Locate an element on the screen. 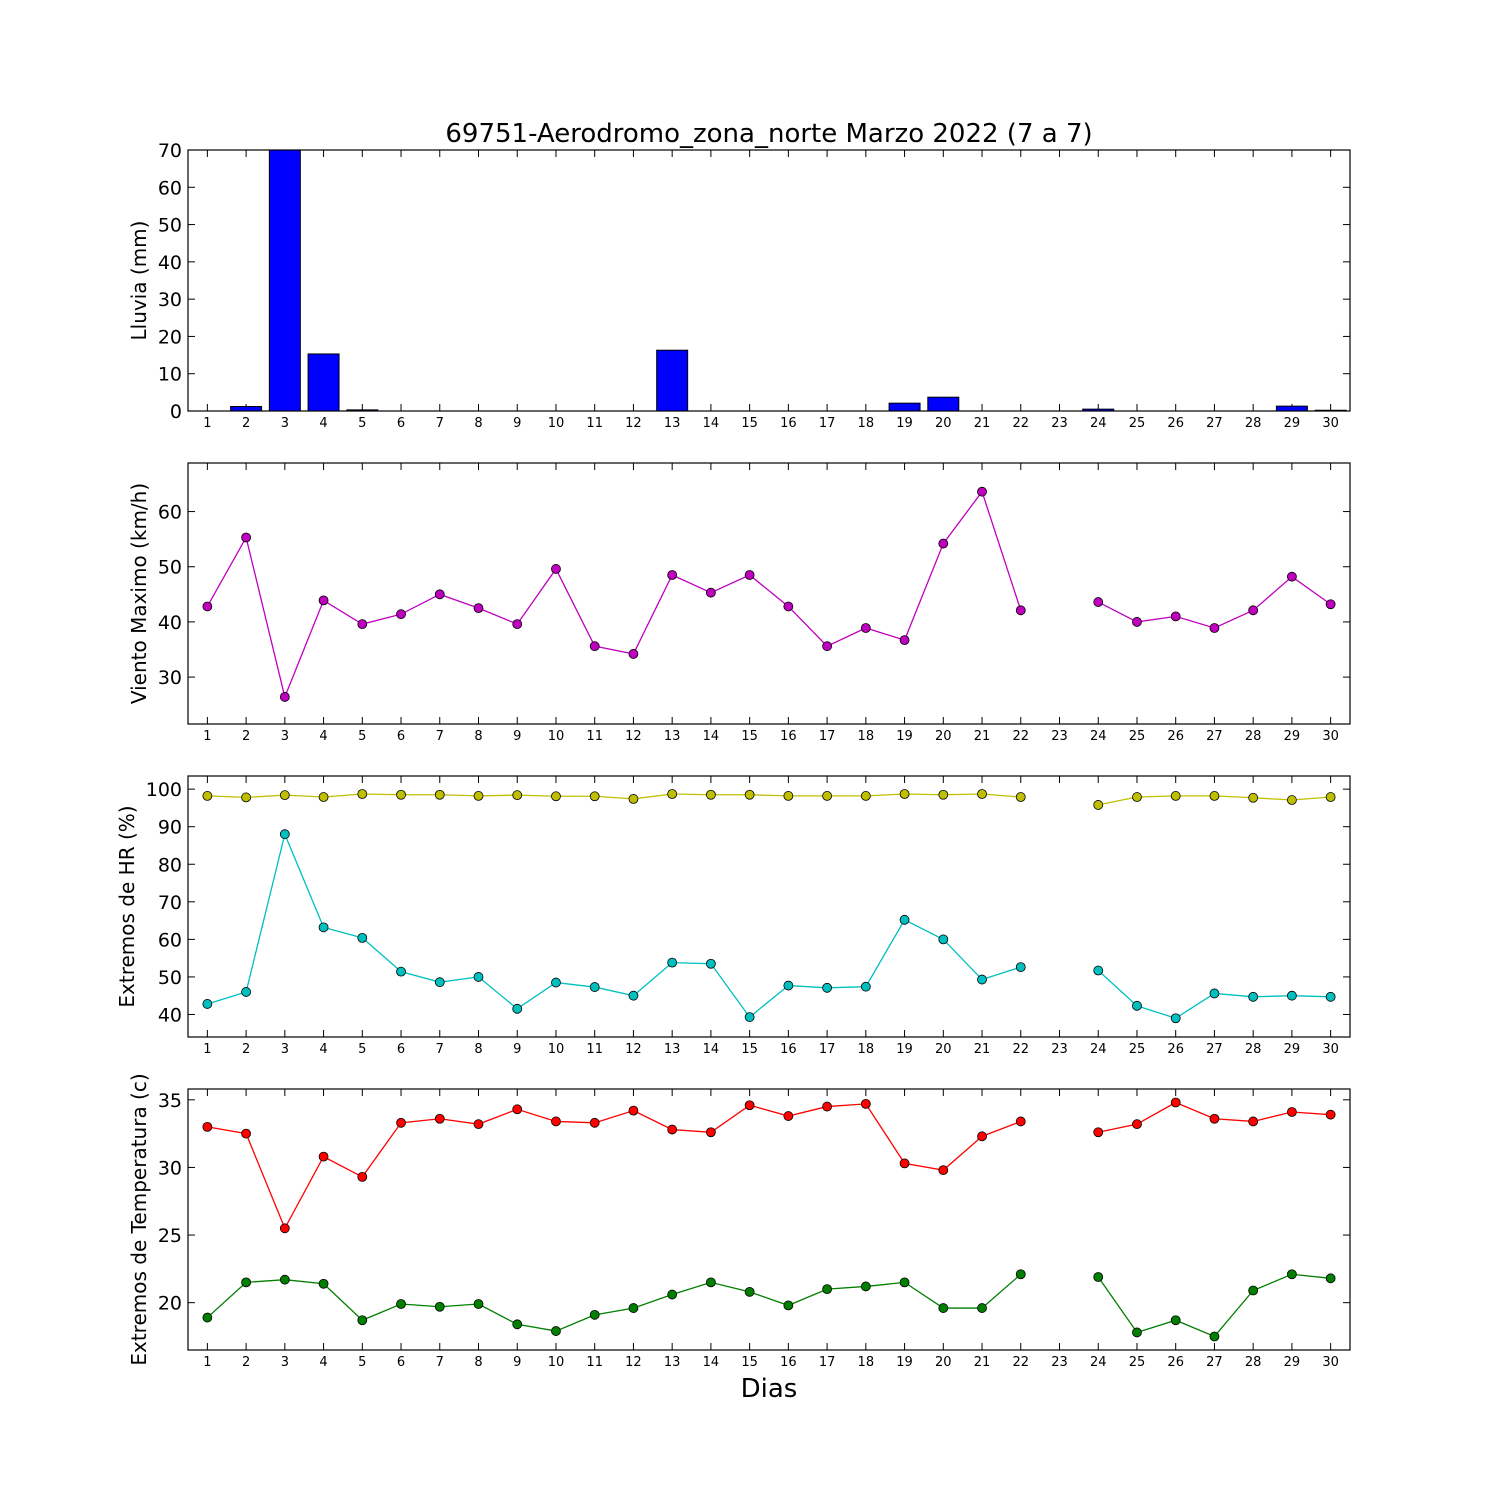  x-tick-label: 12 is located at coordinates (633, 423).